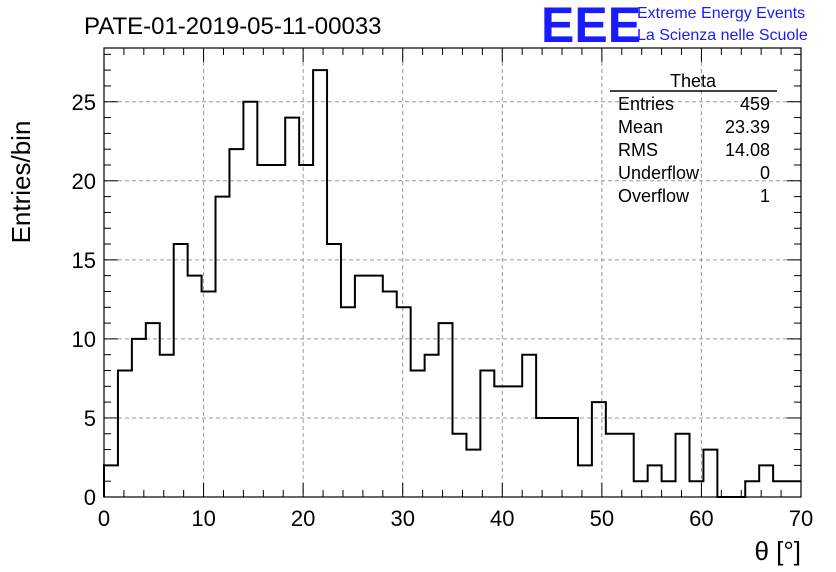 The height and width of the screenshot is (572, 836). What do you see at coordinates (502, 518) in the screenshot?
I see `x-tick-label: 40` at bounding box center [502, 518].